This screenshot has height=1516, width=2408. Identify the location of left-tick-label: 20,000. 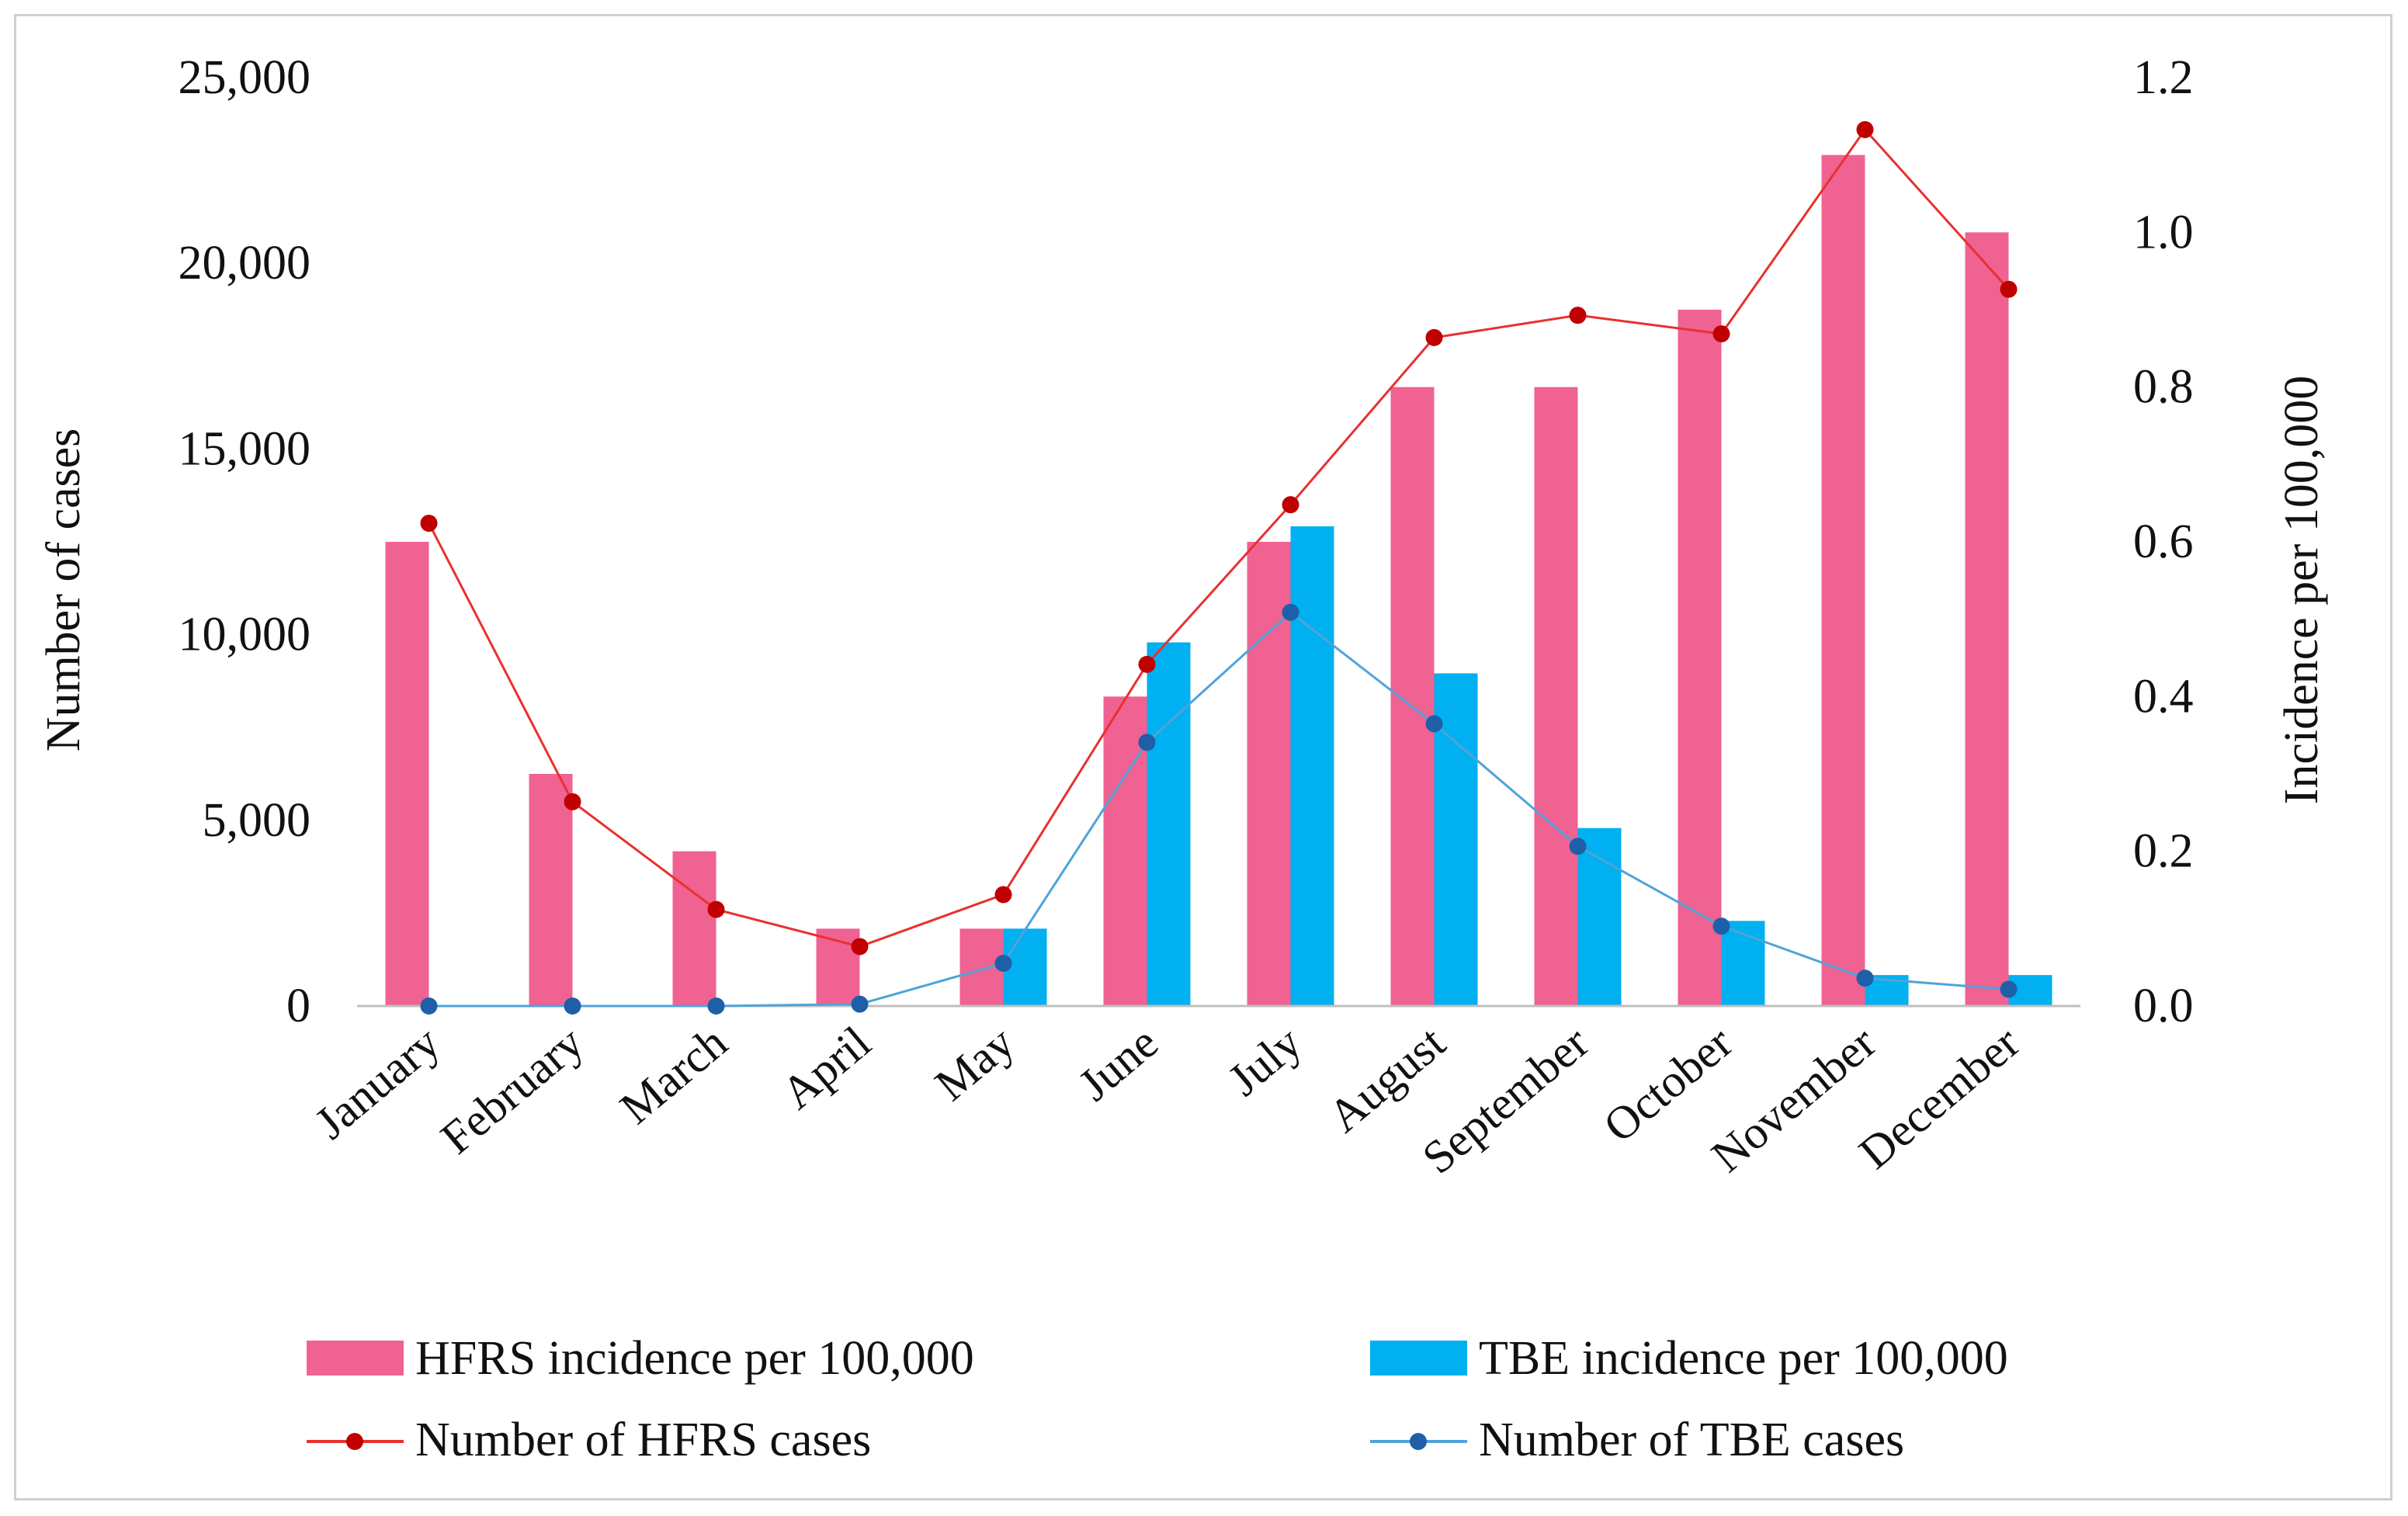
(245, 263).